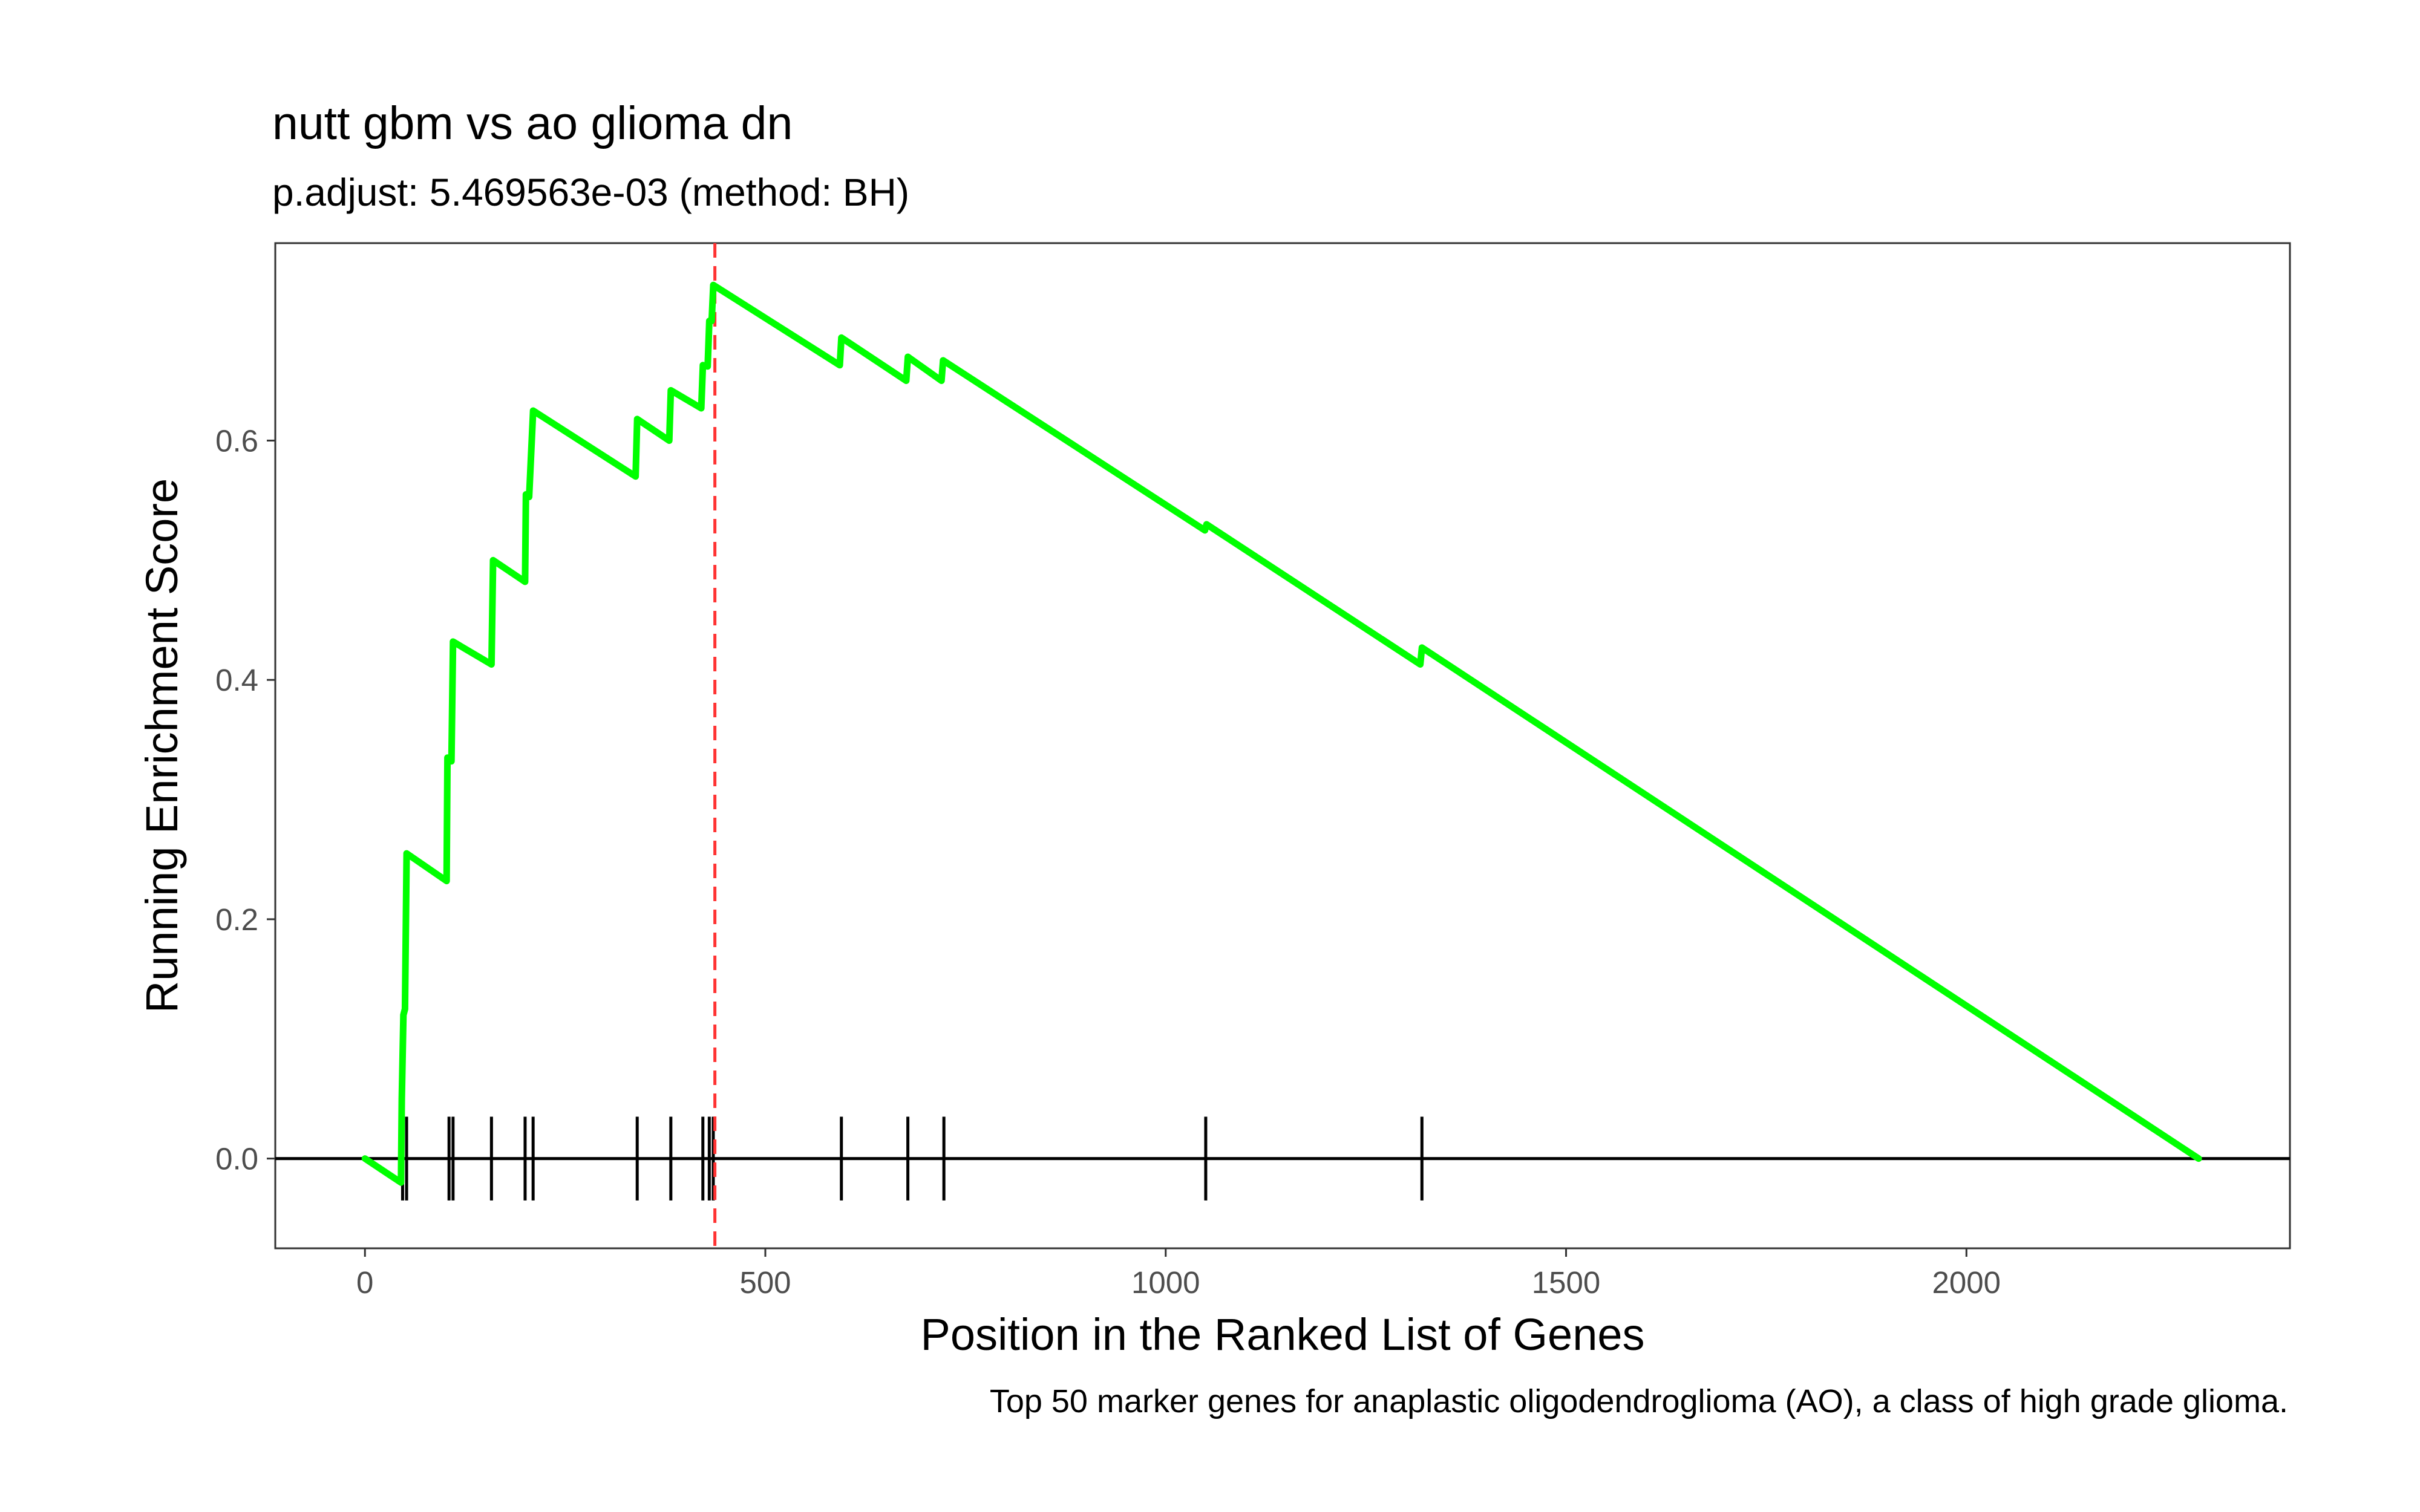  I want to click on chart-subtitle: p.adjust: 5.469563e-03 (method: BH), so click(590, 193).